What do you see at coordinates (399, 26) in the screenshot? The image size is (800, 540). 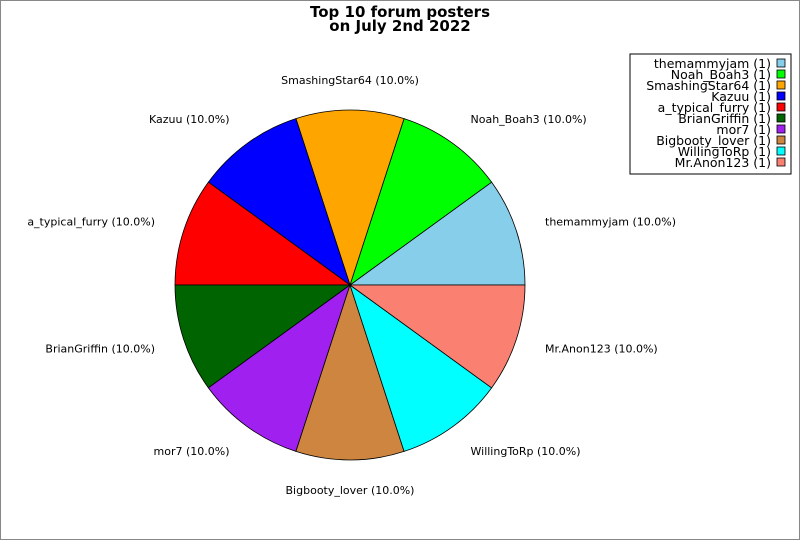 I see `chart-title-line-2: on July 2nd 2022` at bounding box center [399, 26].